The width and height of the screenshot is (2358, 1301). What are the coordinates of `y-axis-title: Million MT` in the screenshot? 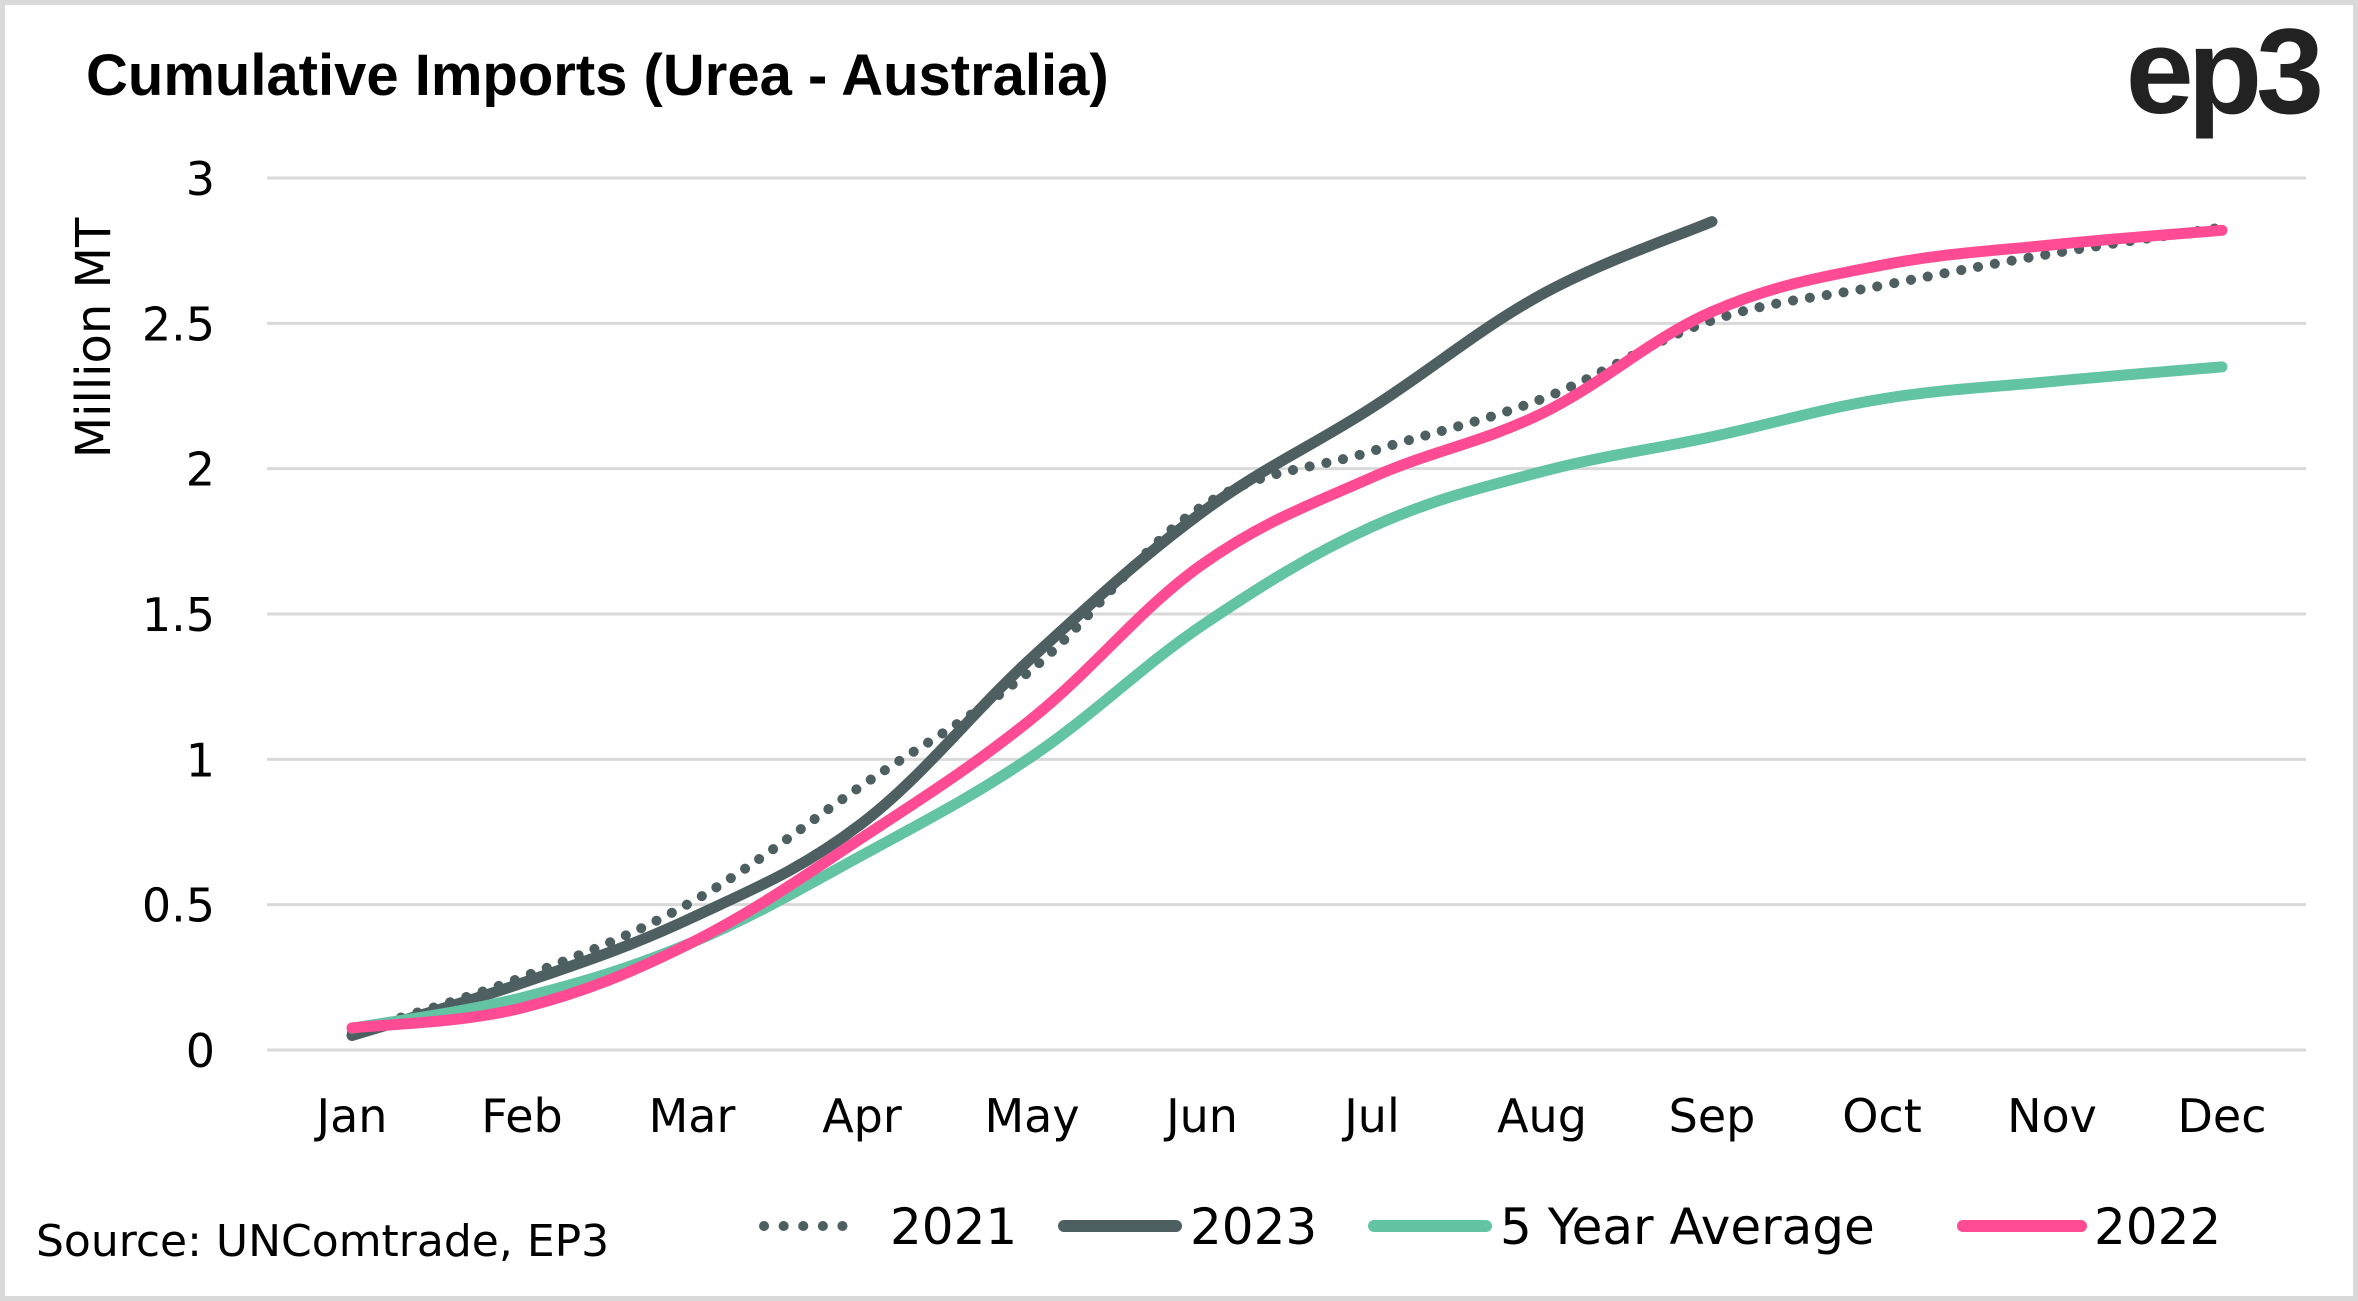 It's located at (94, 337).